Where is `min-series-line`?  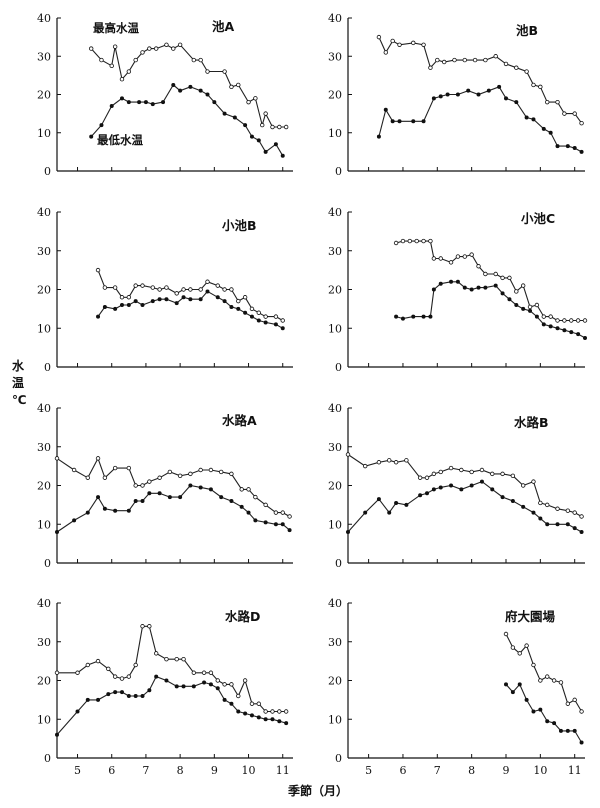 min-series-line is located at coordinates (480, 119).